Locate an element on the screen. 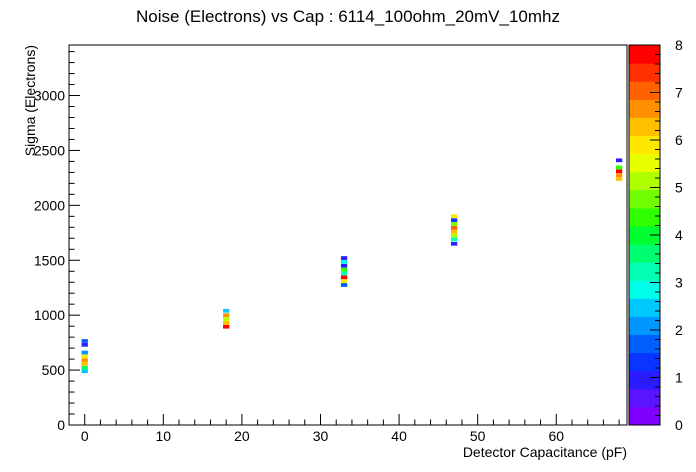 This screenshot has height=472, width=696. x-tick-label: 60 is located at coordinates (556, 436).